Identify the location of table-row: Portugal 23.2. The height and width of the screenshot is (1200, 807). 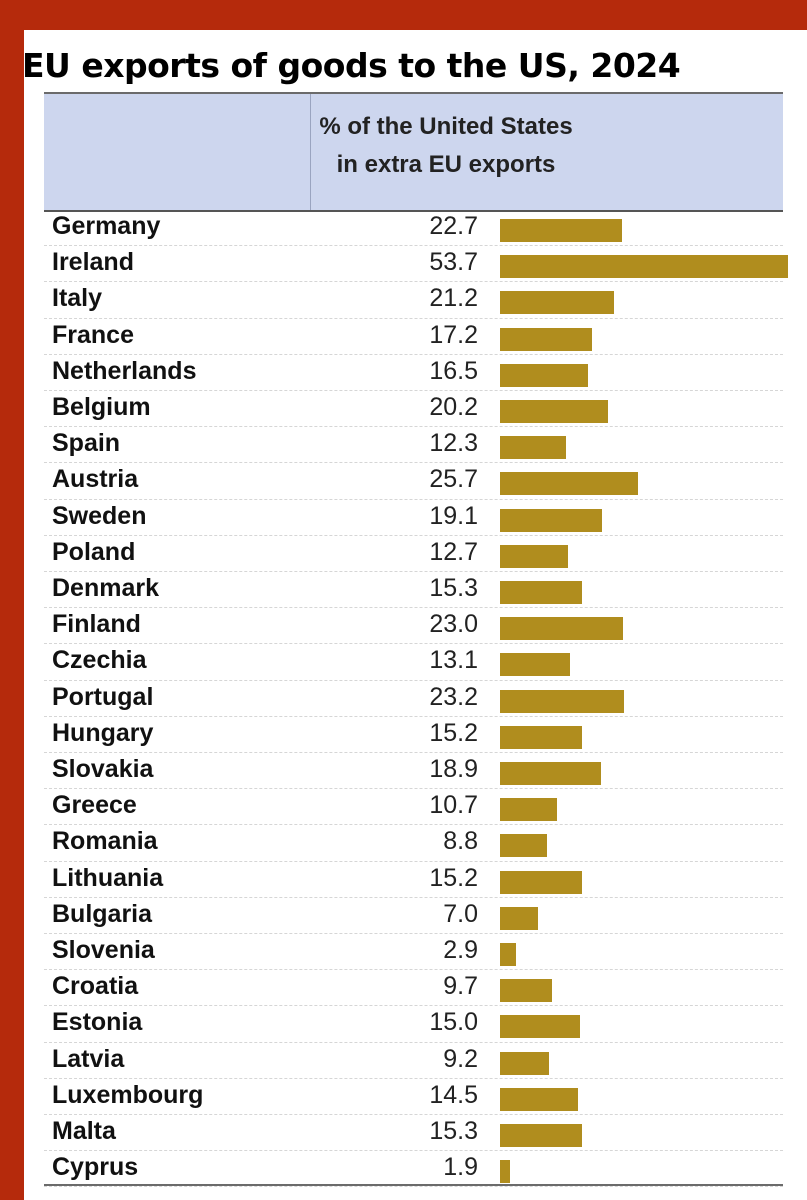
(413, 699).